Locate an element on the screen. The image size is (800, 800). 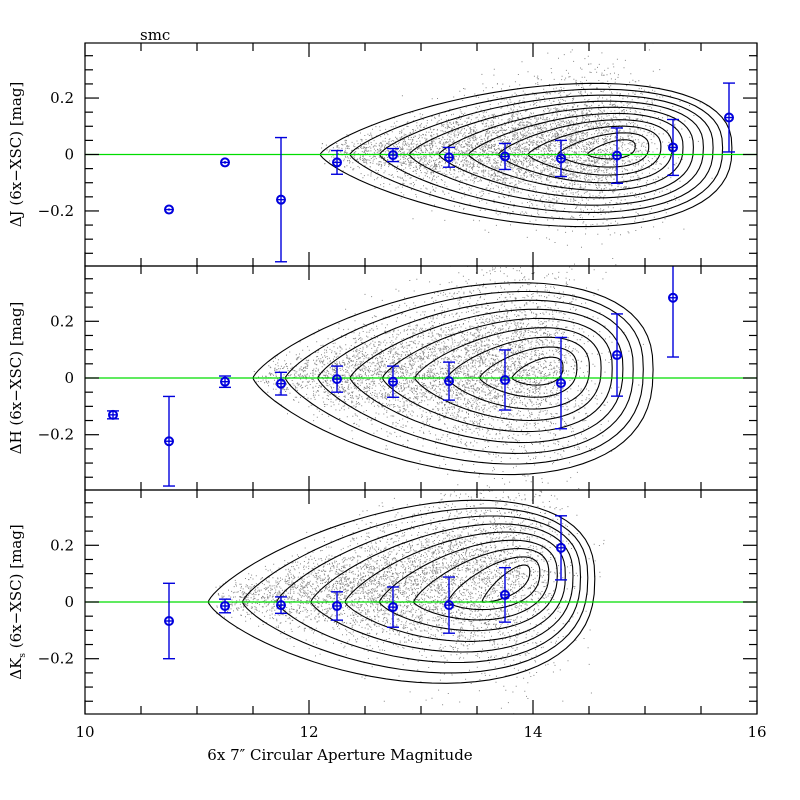
chart-title: smc is located at coordinates (155, 35).